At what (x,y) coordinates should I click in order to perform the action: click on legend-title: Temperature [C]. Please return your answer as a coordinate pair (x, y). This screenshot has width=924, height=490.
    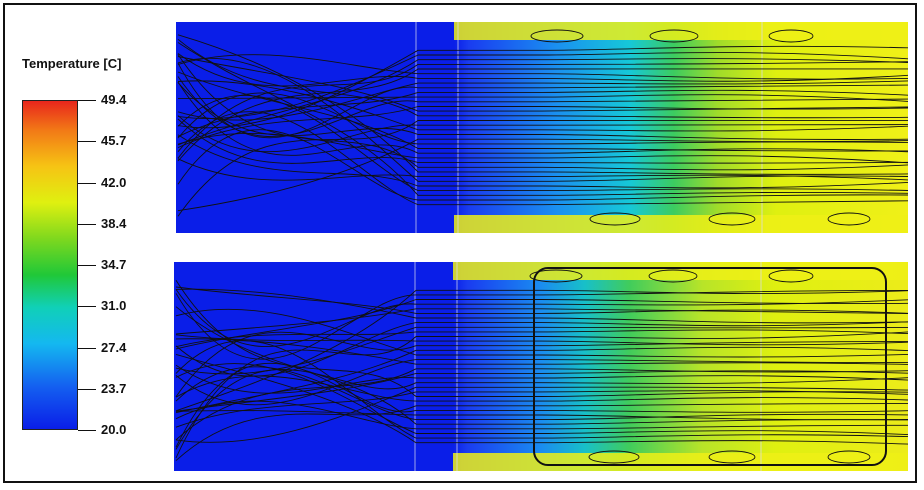
    Looking at the image, I should click on (72, 63).